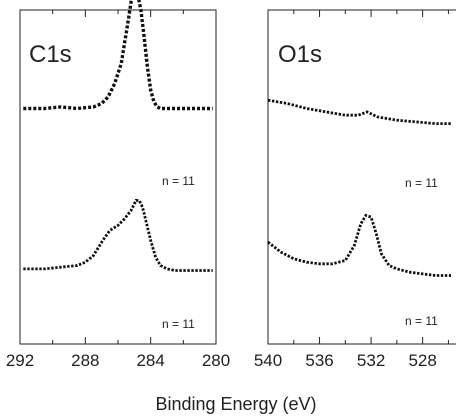 Image resolution: width=458 pixels, height=418 pixels. I want to click on c1s-upper-count-label: n = 11, so click(178, 181).